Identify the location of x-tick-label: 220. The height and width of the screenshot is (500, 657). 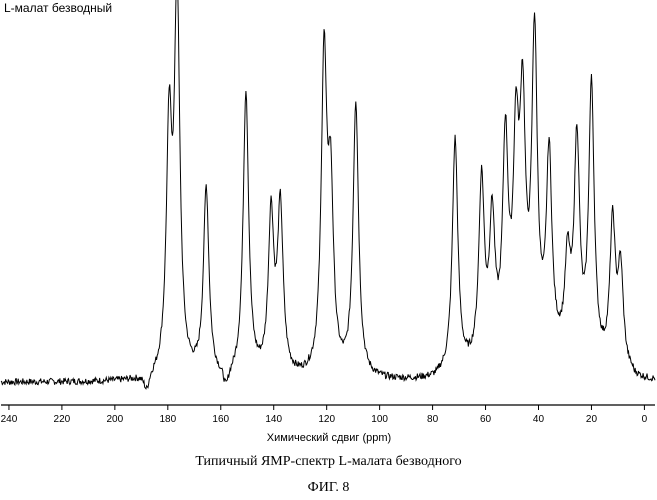
(62, 419).